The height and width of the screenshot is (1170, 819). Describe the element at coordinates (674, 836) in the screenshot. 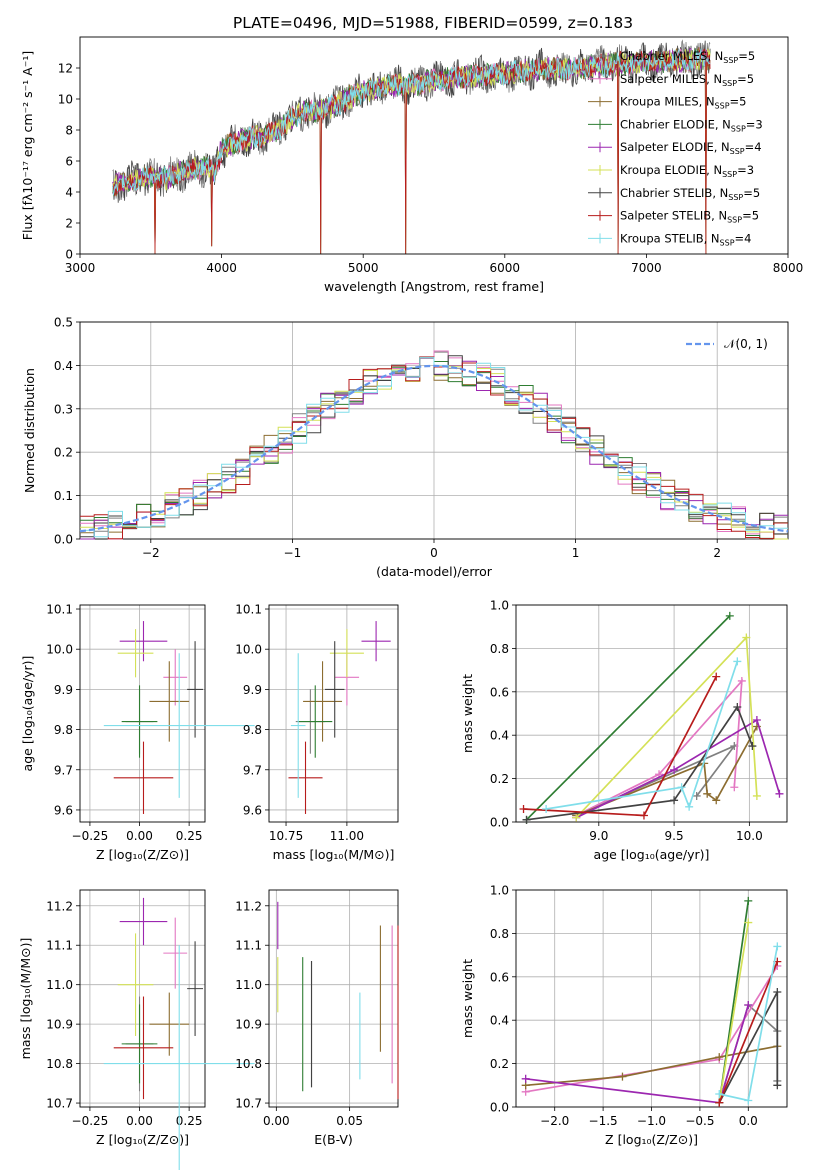

I see `x-tick-label: 9.5` at that location.